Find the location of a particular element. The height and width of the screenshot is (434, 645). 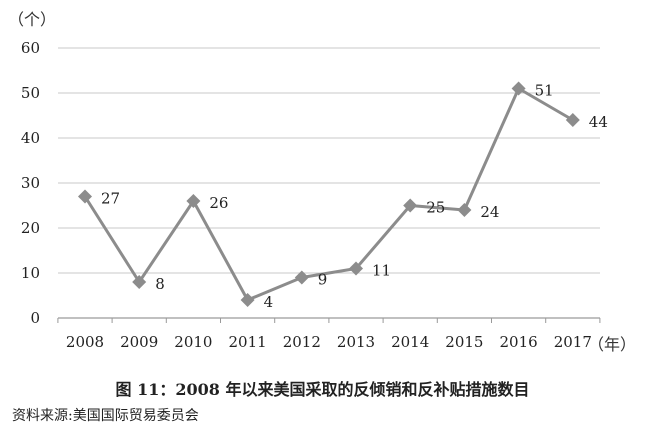

data-label-2011: 4 is located at coordinates (269, 302).